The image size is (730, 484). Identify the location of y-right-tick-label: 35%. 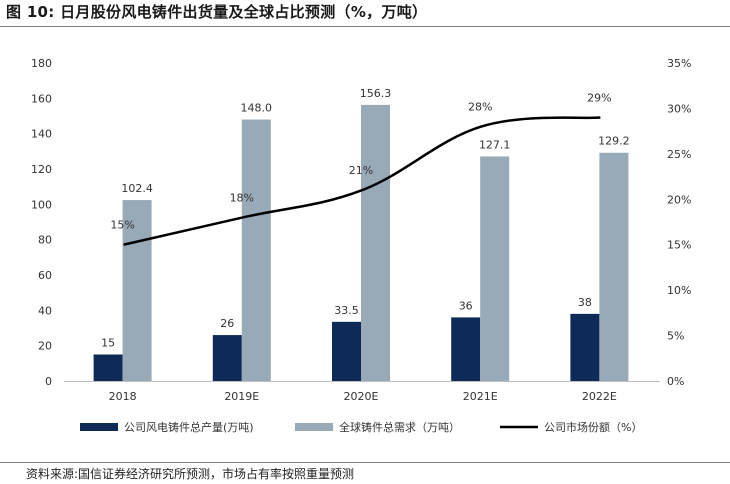
(679, 63).